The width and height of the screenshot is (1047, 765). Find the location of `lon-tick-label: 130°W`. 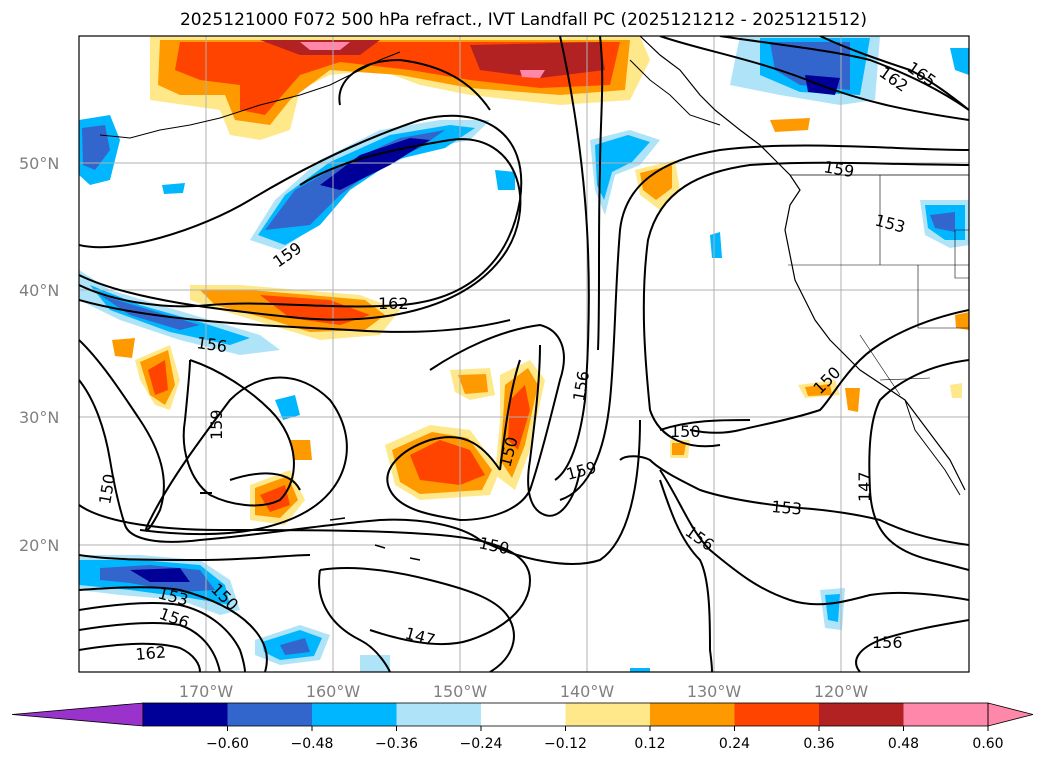

lon-tick-label: 130°W is located at coordinates (714, 691).